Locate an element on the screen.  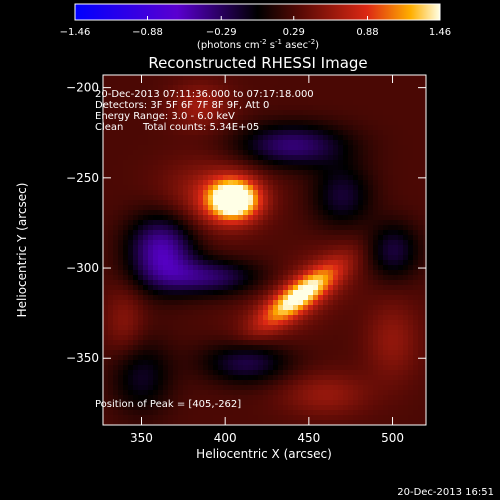
colorbar-tick-label: −0.29 is located at coordinates (221, 32).